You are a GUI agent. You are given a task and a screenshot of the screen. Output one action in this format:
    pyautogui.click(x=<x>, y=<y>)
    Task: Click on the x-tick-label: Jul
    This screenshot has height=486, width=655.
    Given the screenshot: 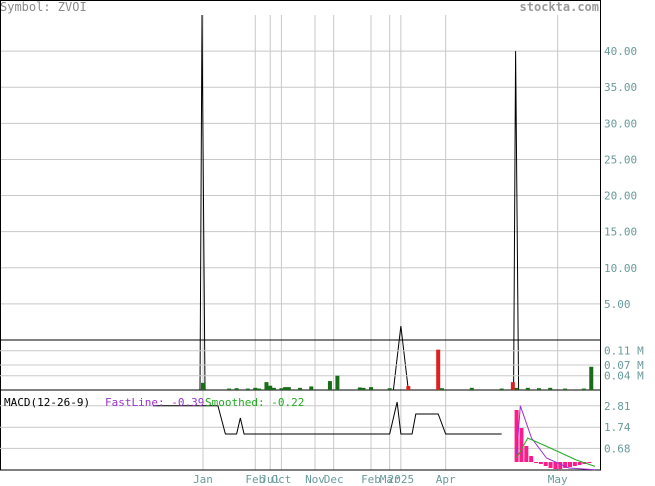 What is the action you would take?
    pyautogui.click(x=270, y=479)
    